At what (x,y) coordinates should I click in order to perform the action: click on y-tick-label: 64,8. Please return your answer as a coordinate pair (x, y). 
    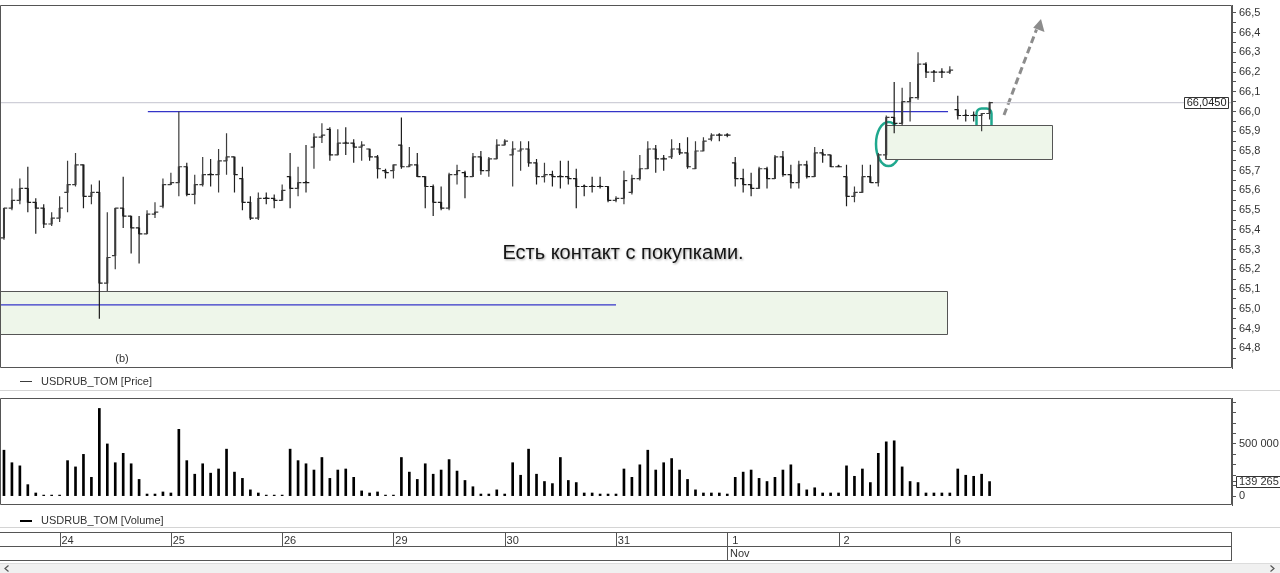
    Looking at the image, I should click on (1250, 347).